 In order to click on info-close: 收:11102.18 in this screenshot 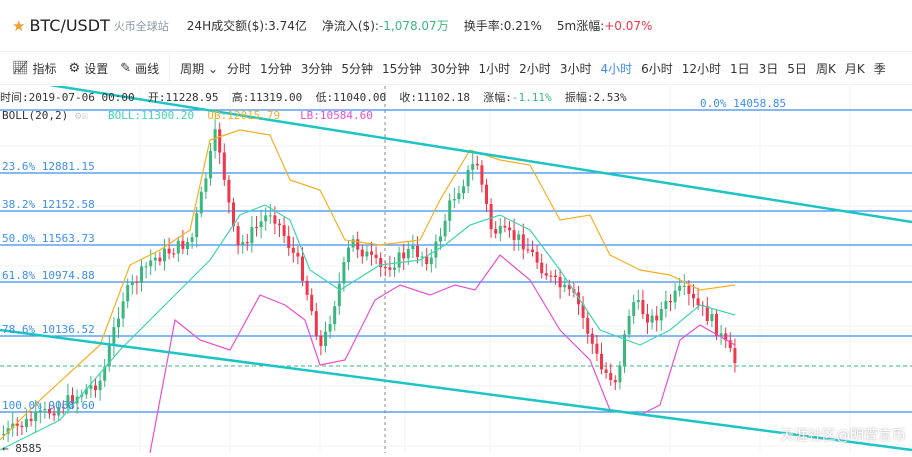, I will do `click(435, 97)`.